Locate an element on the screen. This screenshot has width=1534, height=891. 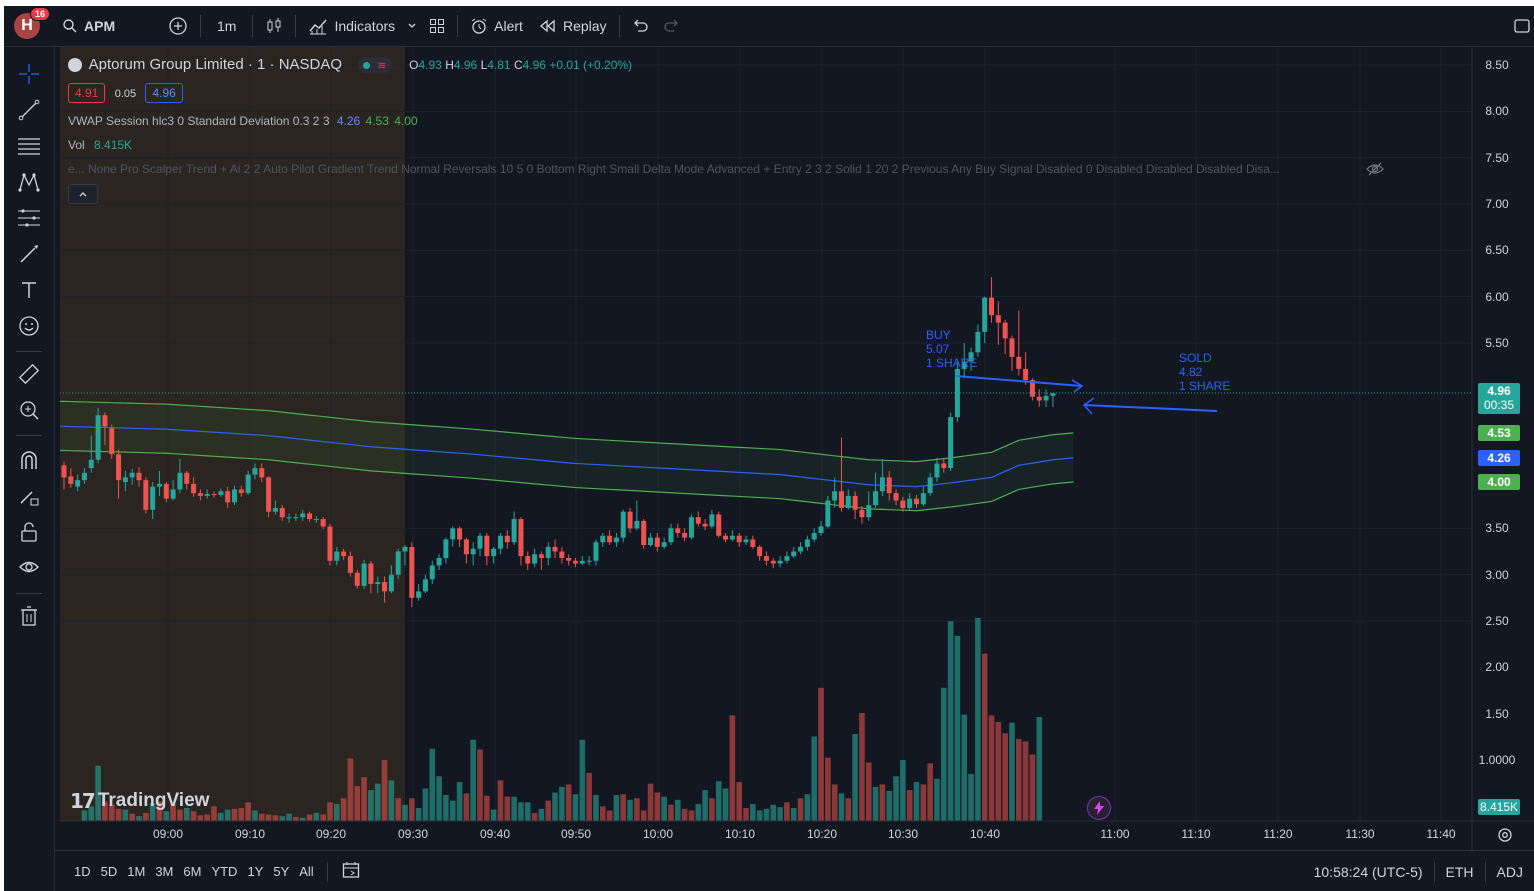
lightning-alert-button is located at coordinates (1099, 808).